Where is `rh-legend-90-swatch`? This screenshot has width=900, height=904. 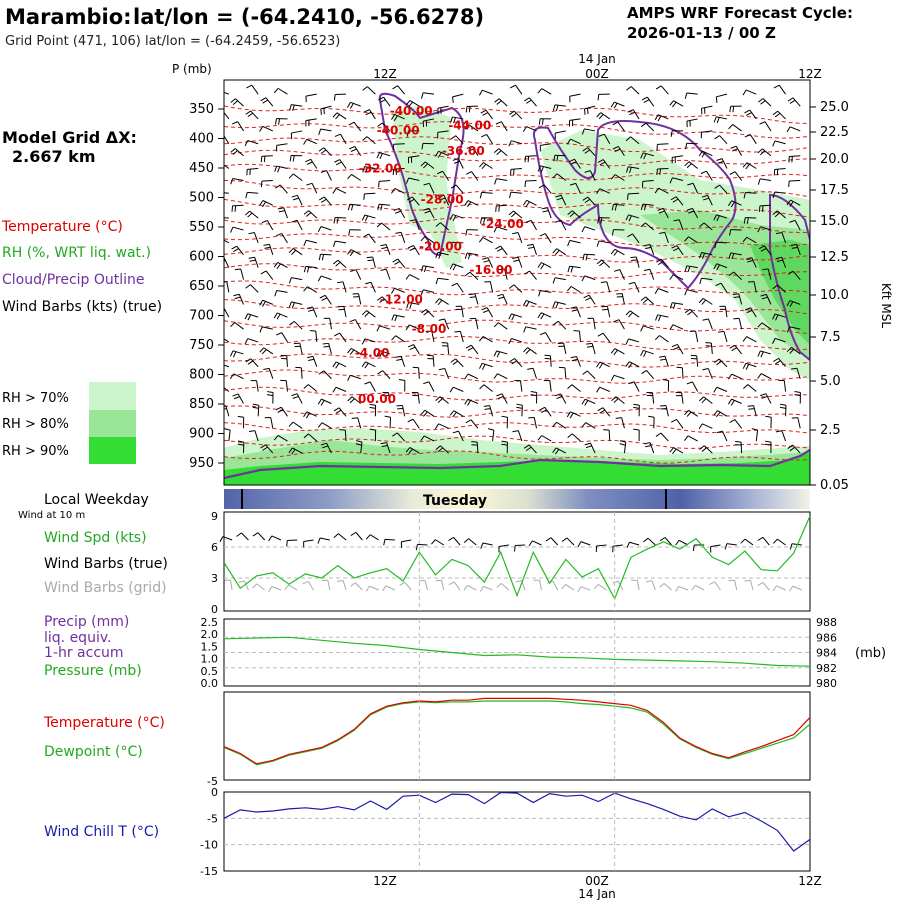 rh-legend-90-swatch is located at coordinates (112, 450).